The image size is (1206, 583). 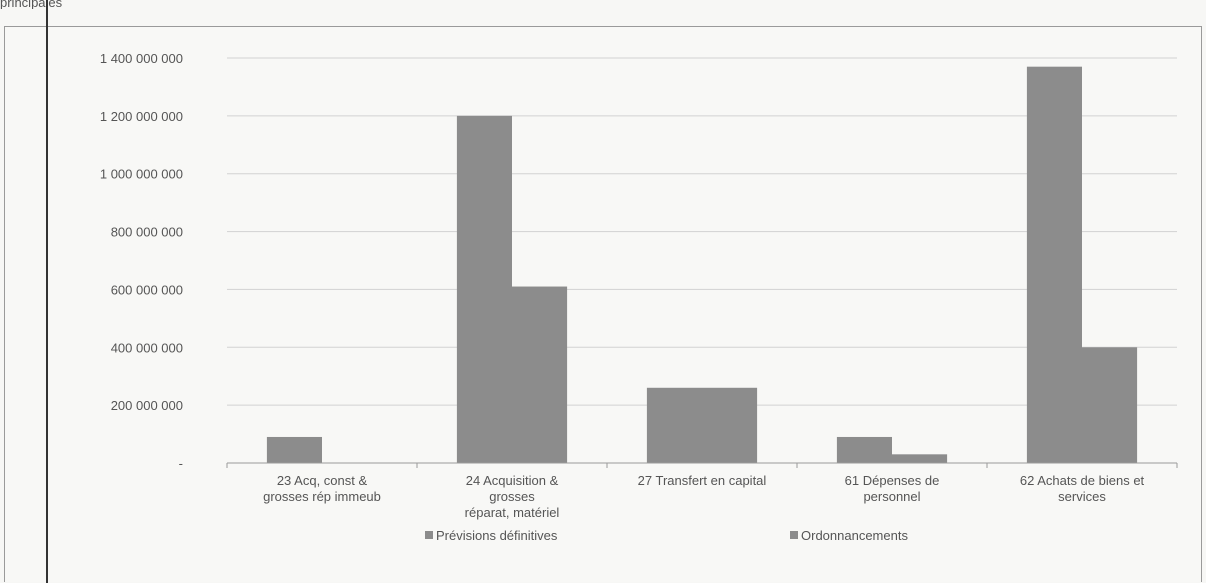 What do you see at coordinates (147, 232) in the screenshot?
I see `y-tick-label: 800 000 000` at bounding box center [147, 232].